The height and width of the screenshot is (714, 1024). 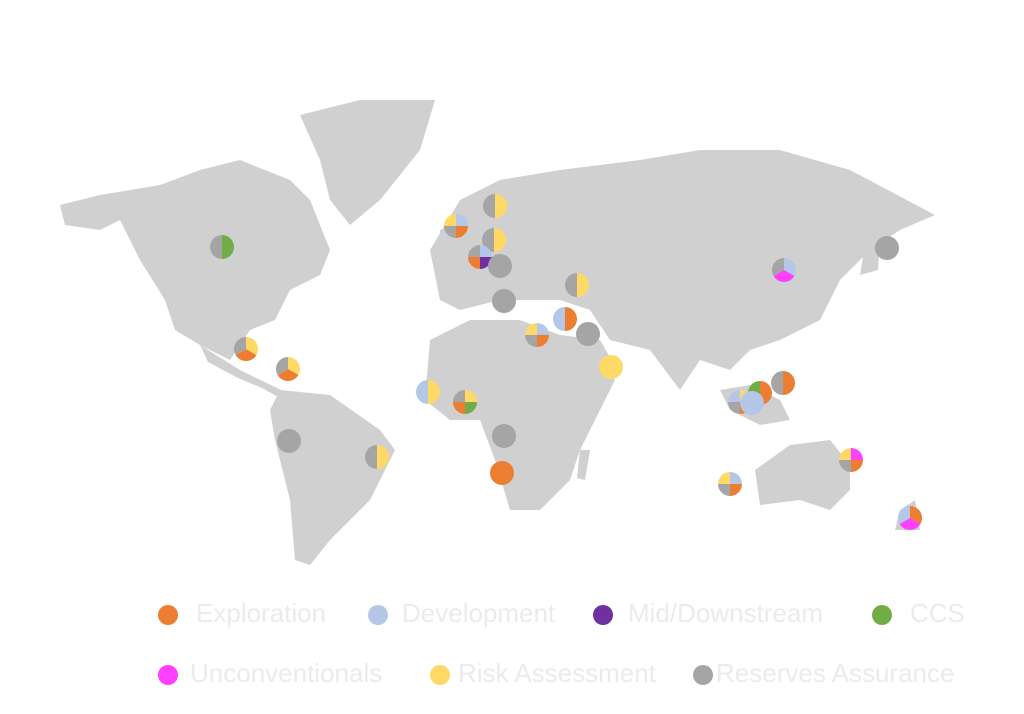 I want to click on legend-label: Unconventionals, so click(x=286, y=673).